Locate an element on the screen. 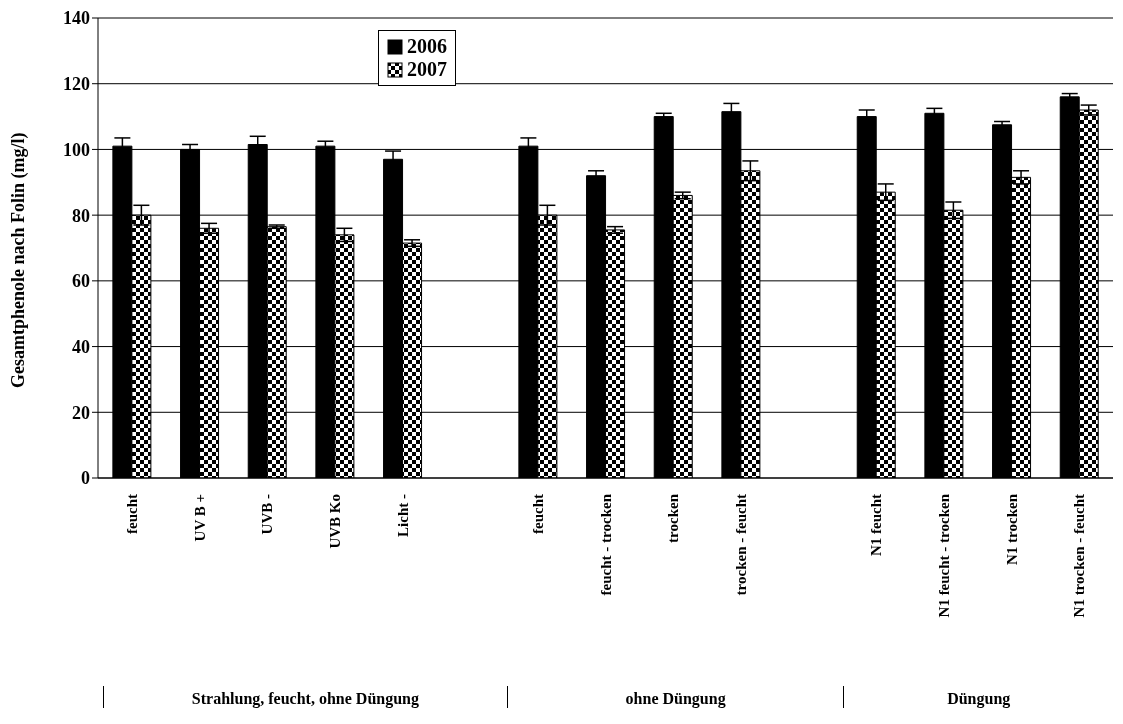 The width and height of the screenshot is (1123, 724). x-tick-label: N1 feucht - trocken is located at coordinates (943, 555).